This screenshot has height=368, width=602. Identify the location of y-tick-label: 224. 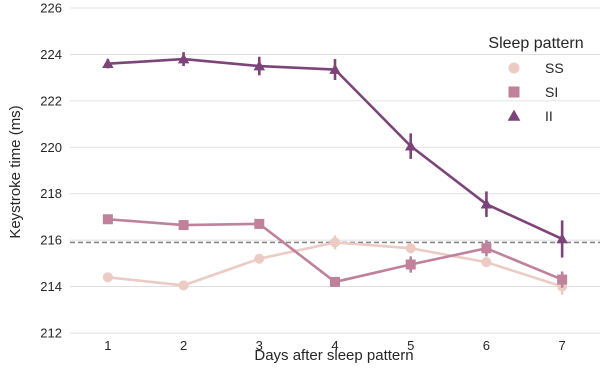
(51, 54).